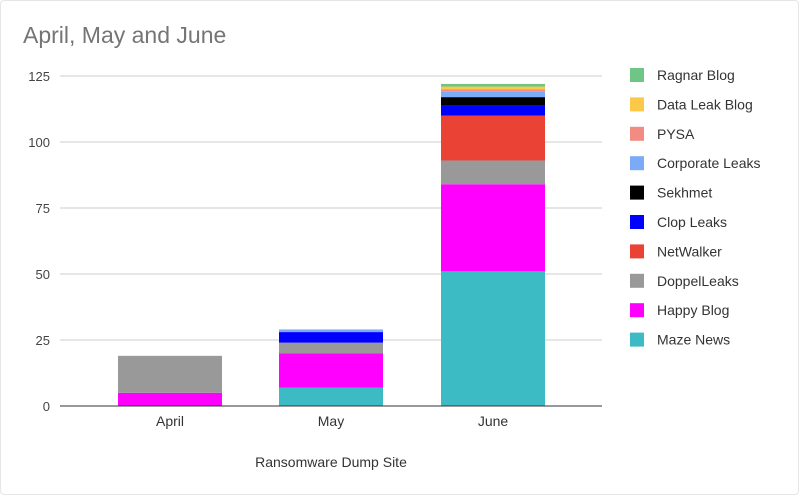 The image size is (799, 495). Describe the element at coordinates (170, 421) in the screenshot. I see `x-tick-label: April` at that location.